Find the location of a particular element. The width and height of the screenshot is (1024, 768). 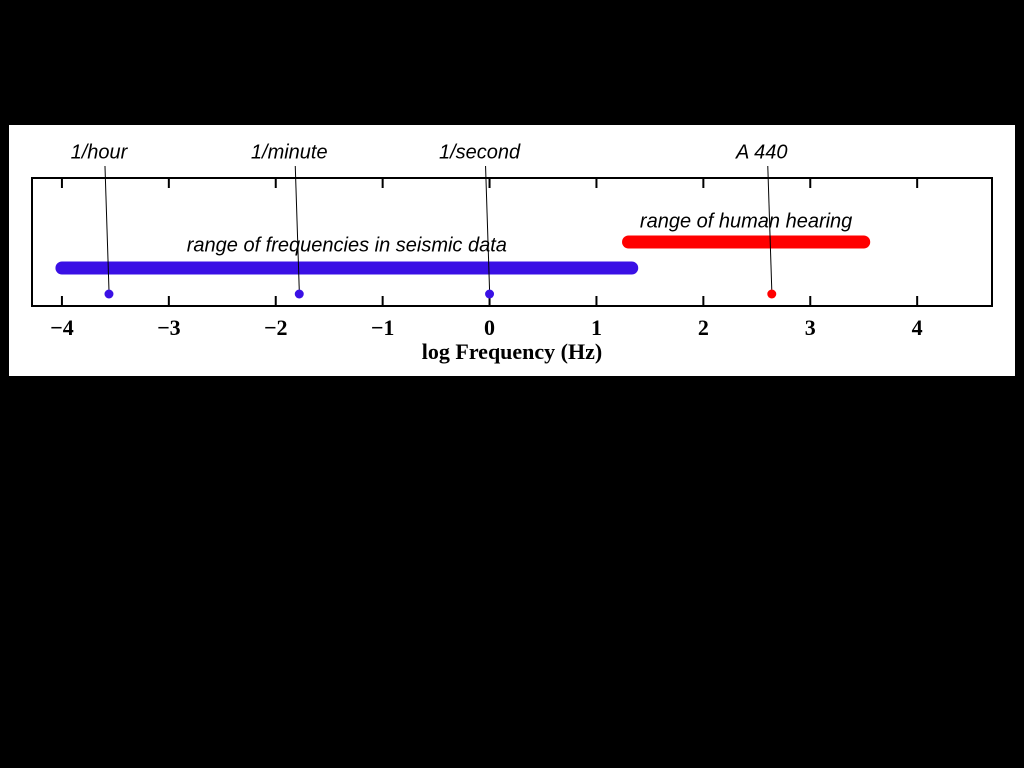

x-tick-label: −4 is located at coordinates (62, 327).